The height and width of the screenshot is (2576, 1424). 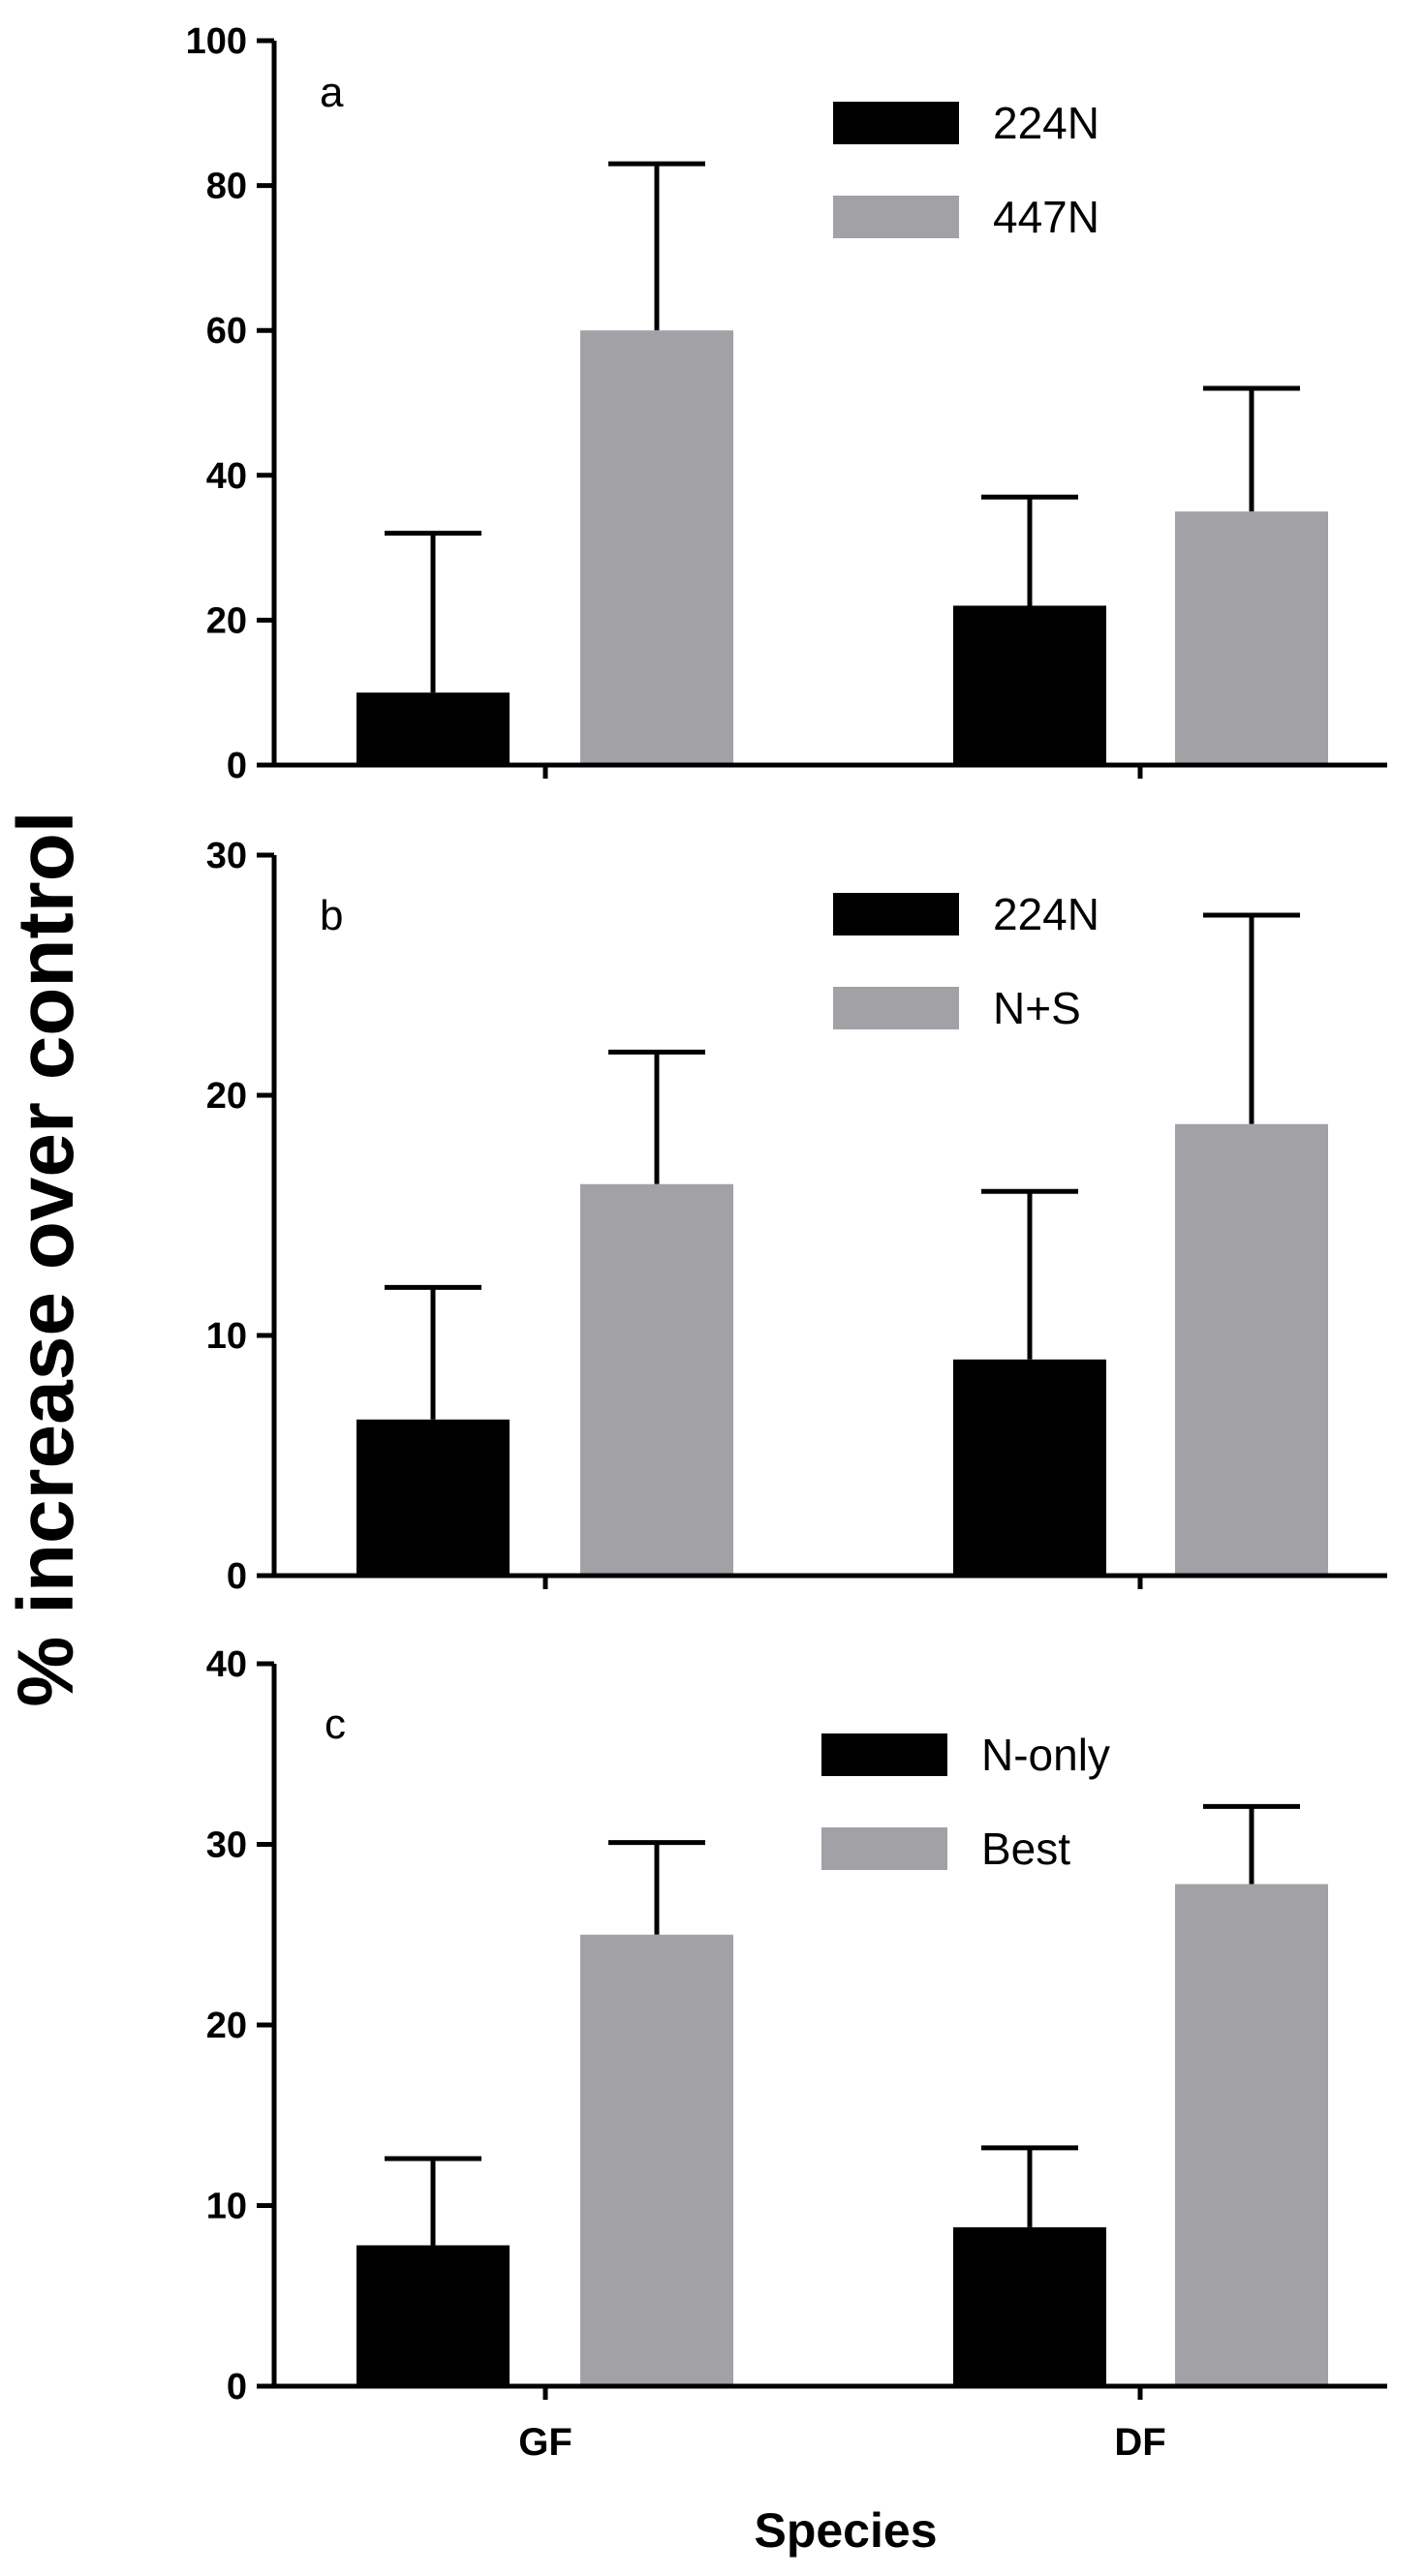 I want to click on x-category-label: GF, so click(x=545, y=2442).